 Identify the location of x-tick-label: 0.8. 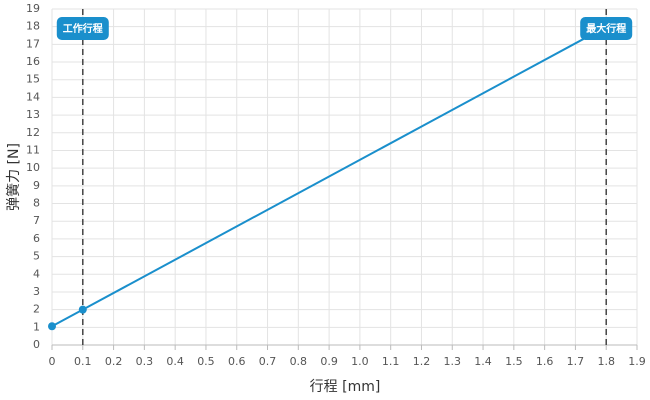
(299, 361).